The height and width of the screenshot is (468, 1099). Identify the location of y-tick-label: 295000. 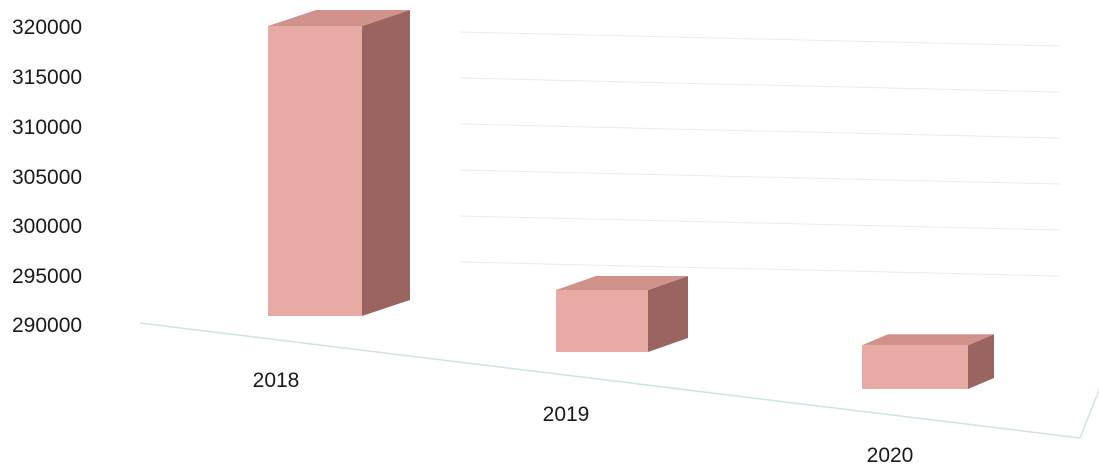
(47, 276).